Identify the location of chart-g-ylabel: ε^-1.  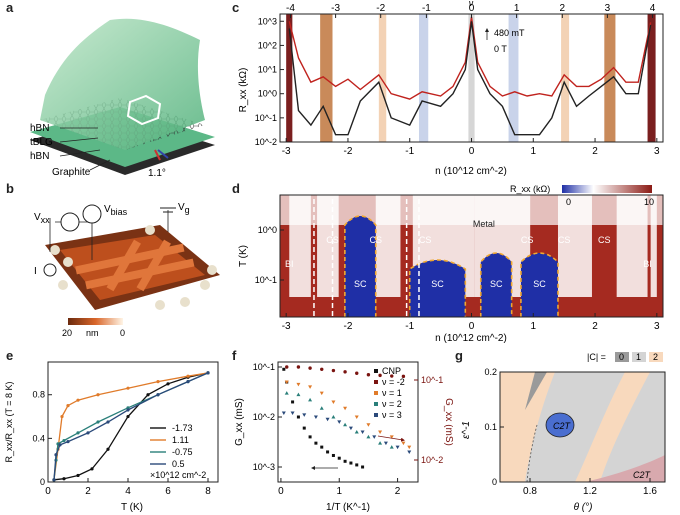
(466, 430).